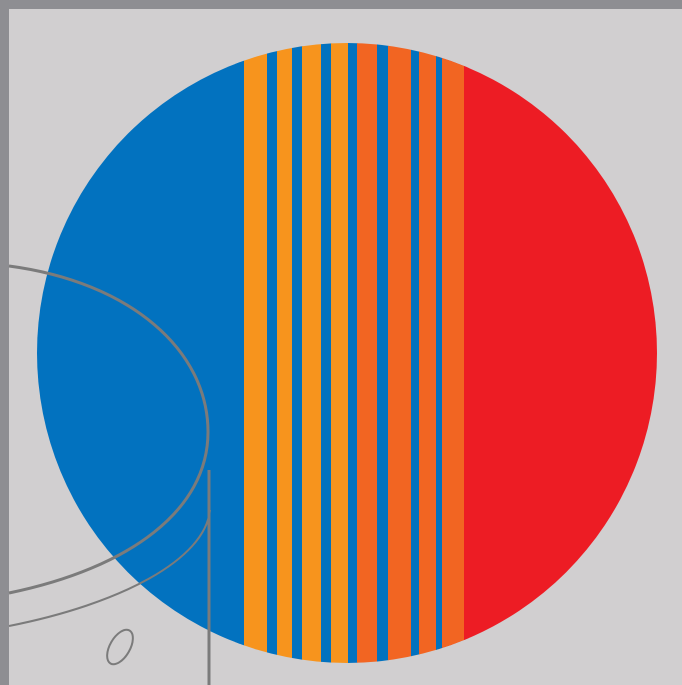 The image size is (682, 685). I want to click on inner-ellipse-curve, so click(109, 568).